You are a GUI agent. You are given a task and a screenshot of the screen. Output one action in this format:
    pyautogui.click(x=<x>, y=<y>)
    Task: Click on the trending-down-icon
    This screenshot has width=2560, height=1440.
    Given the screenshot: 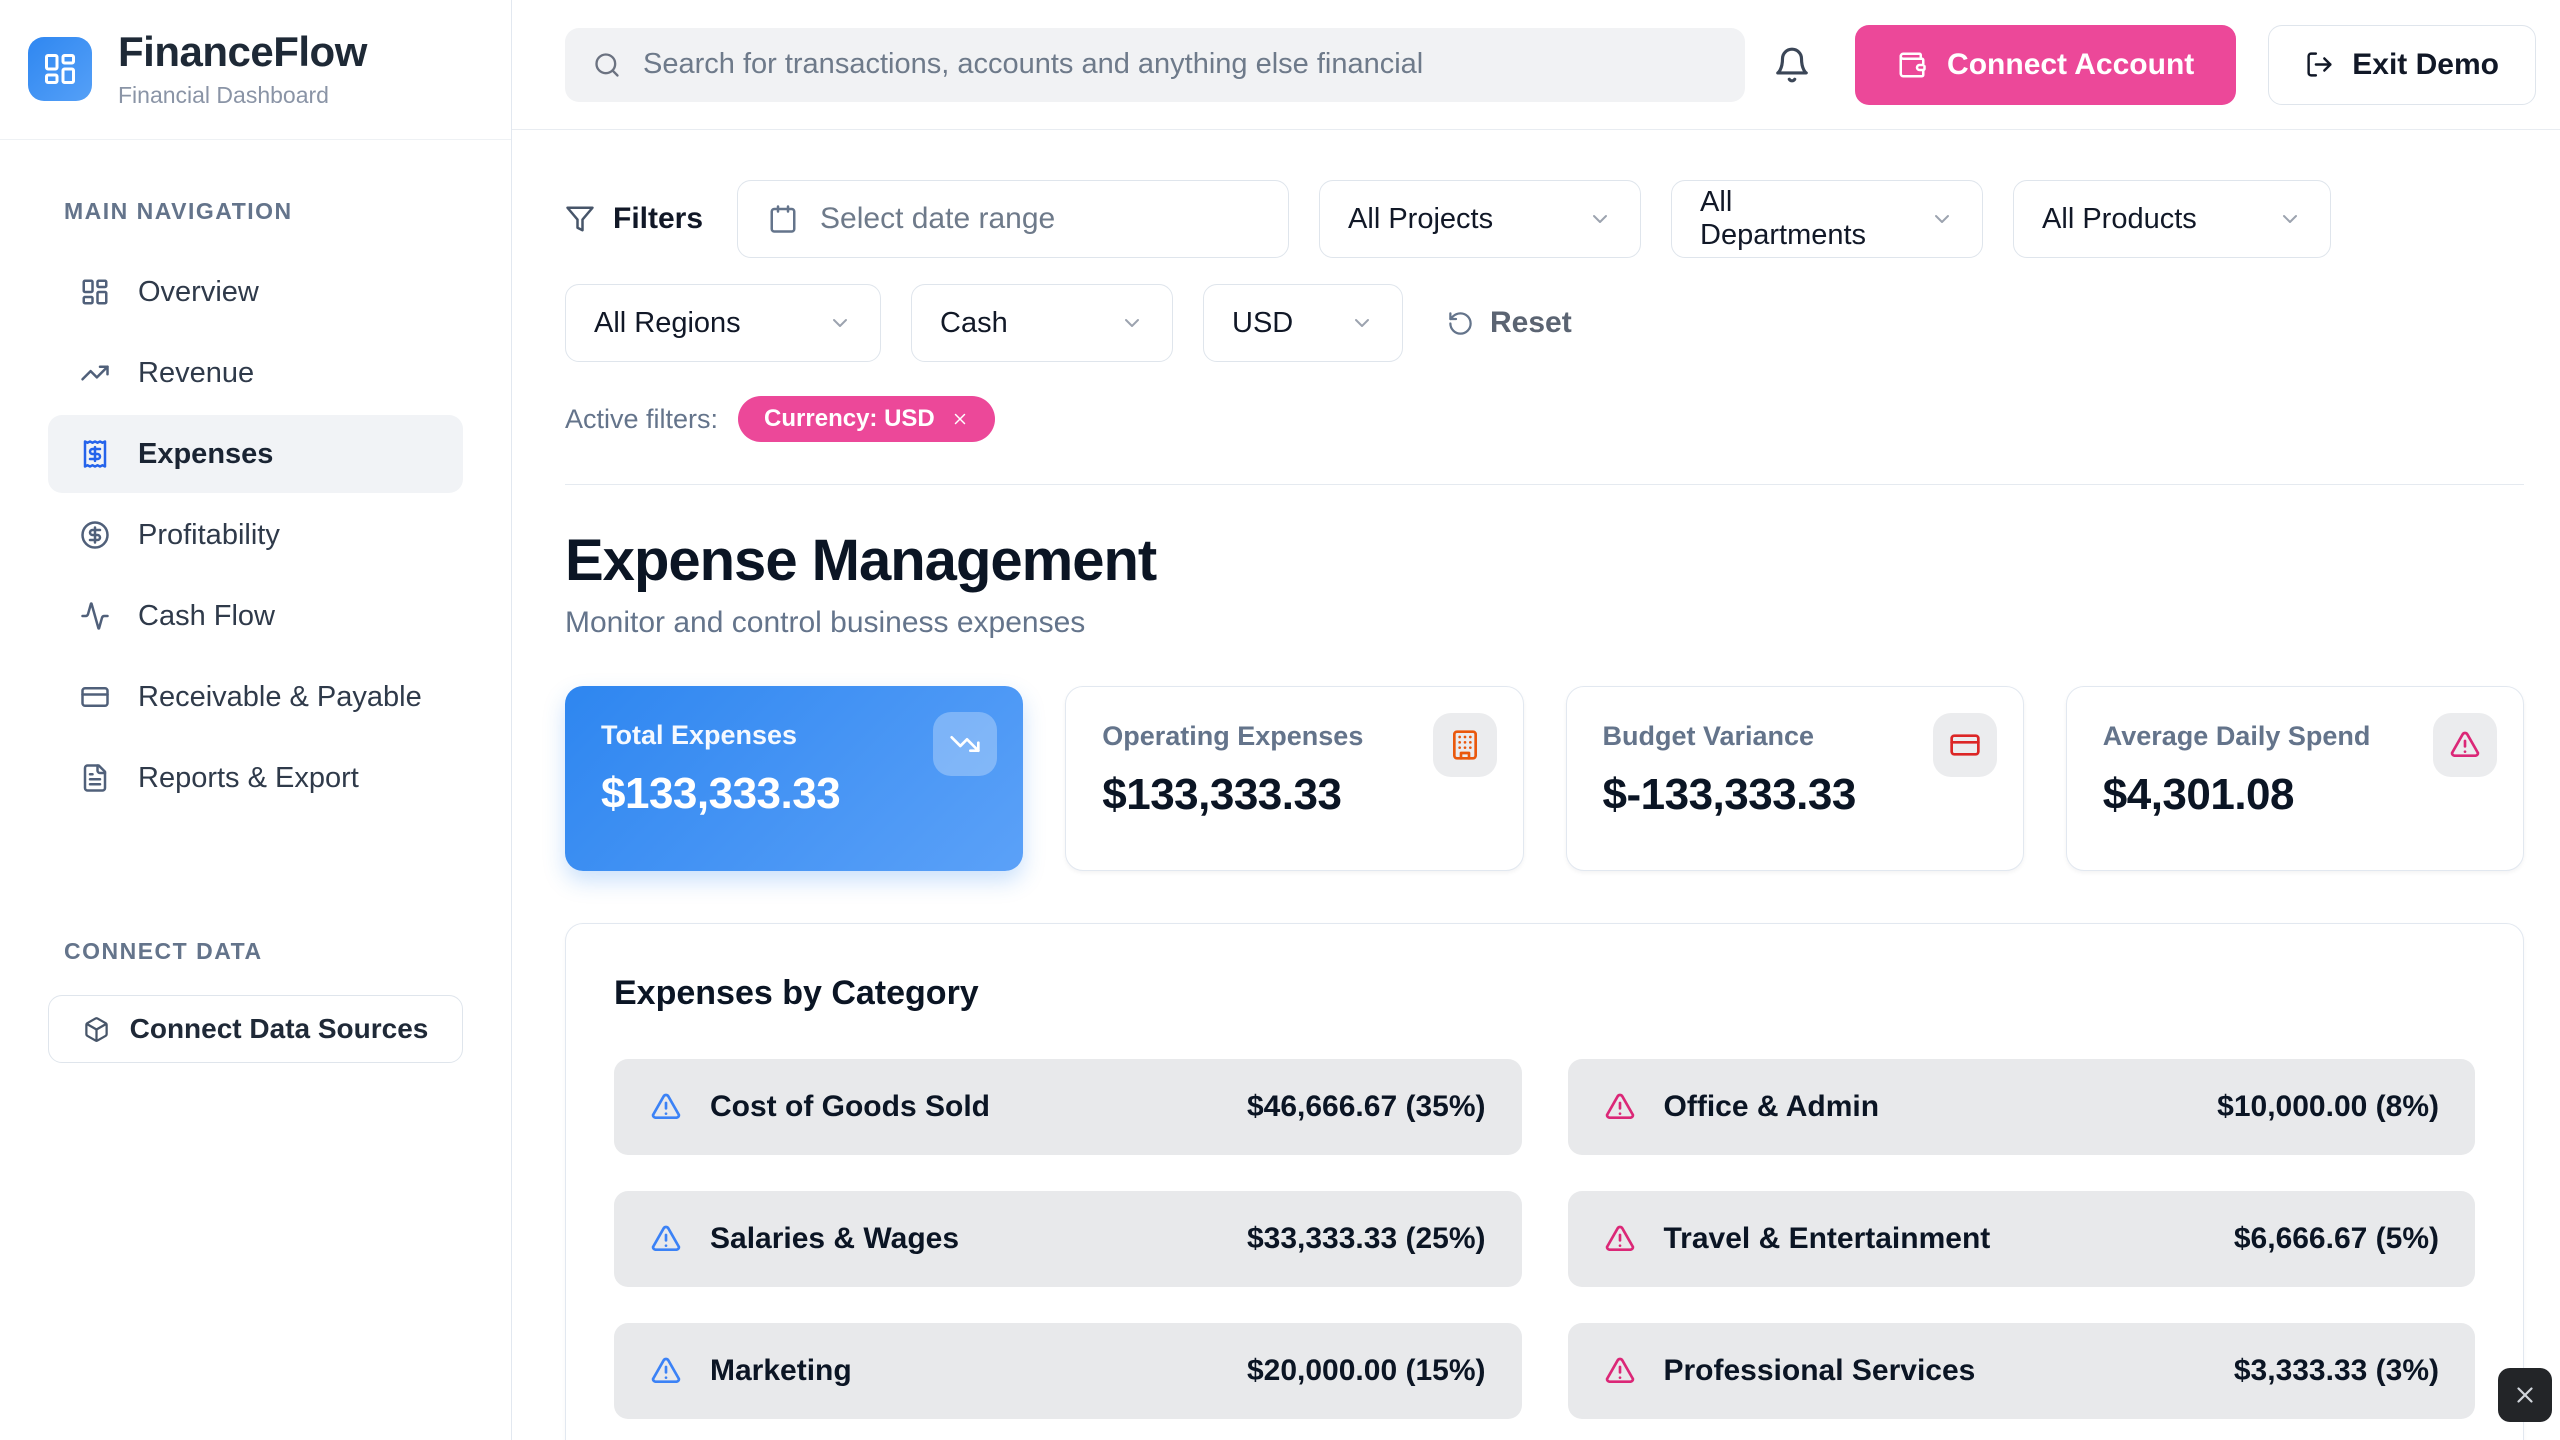 What is the action you would take?
    pyautogui.click(x=965, y=744)
    